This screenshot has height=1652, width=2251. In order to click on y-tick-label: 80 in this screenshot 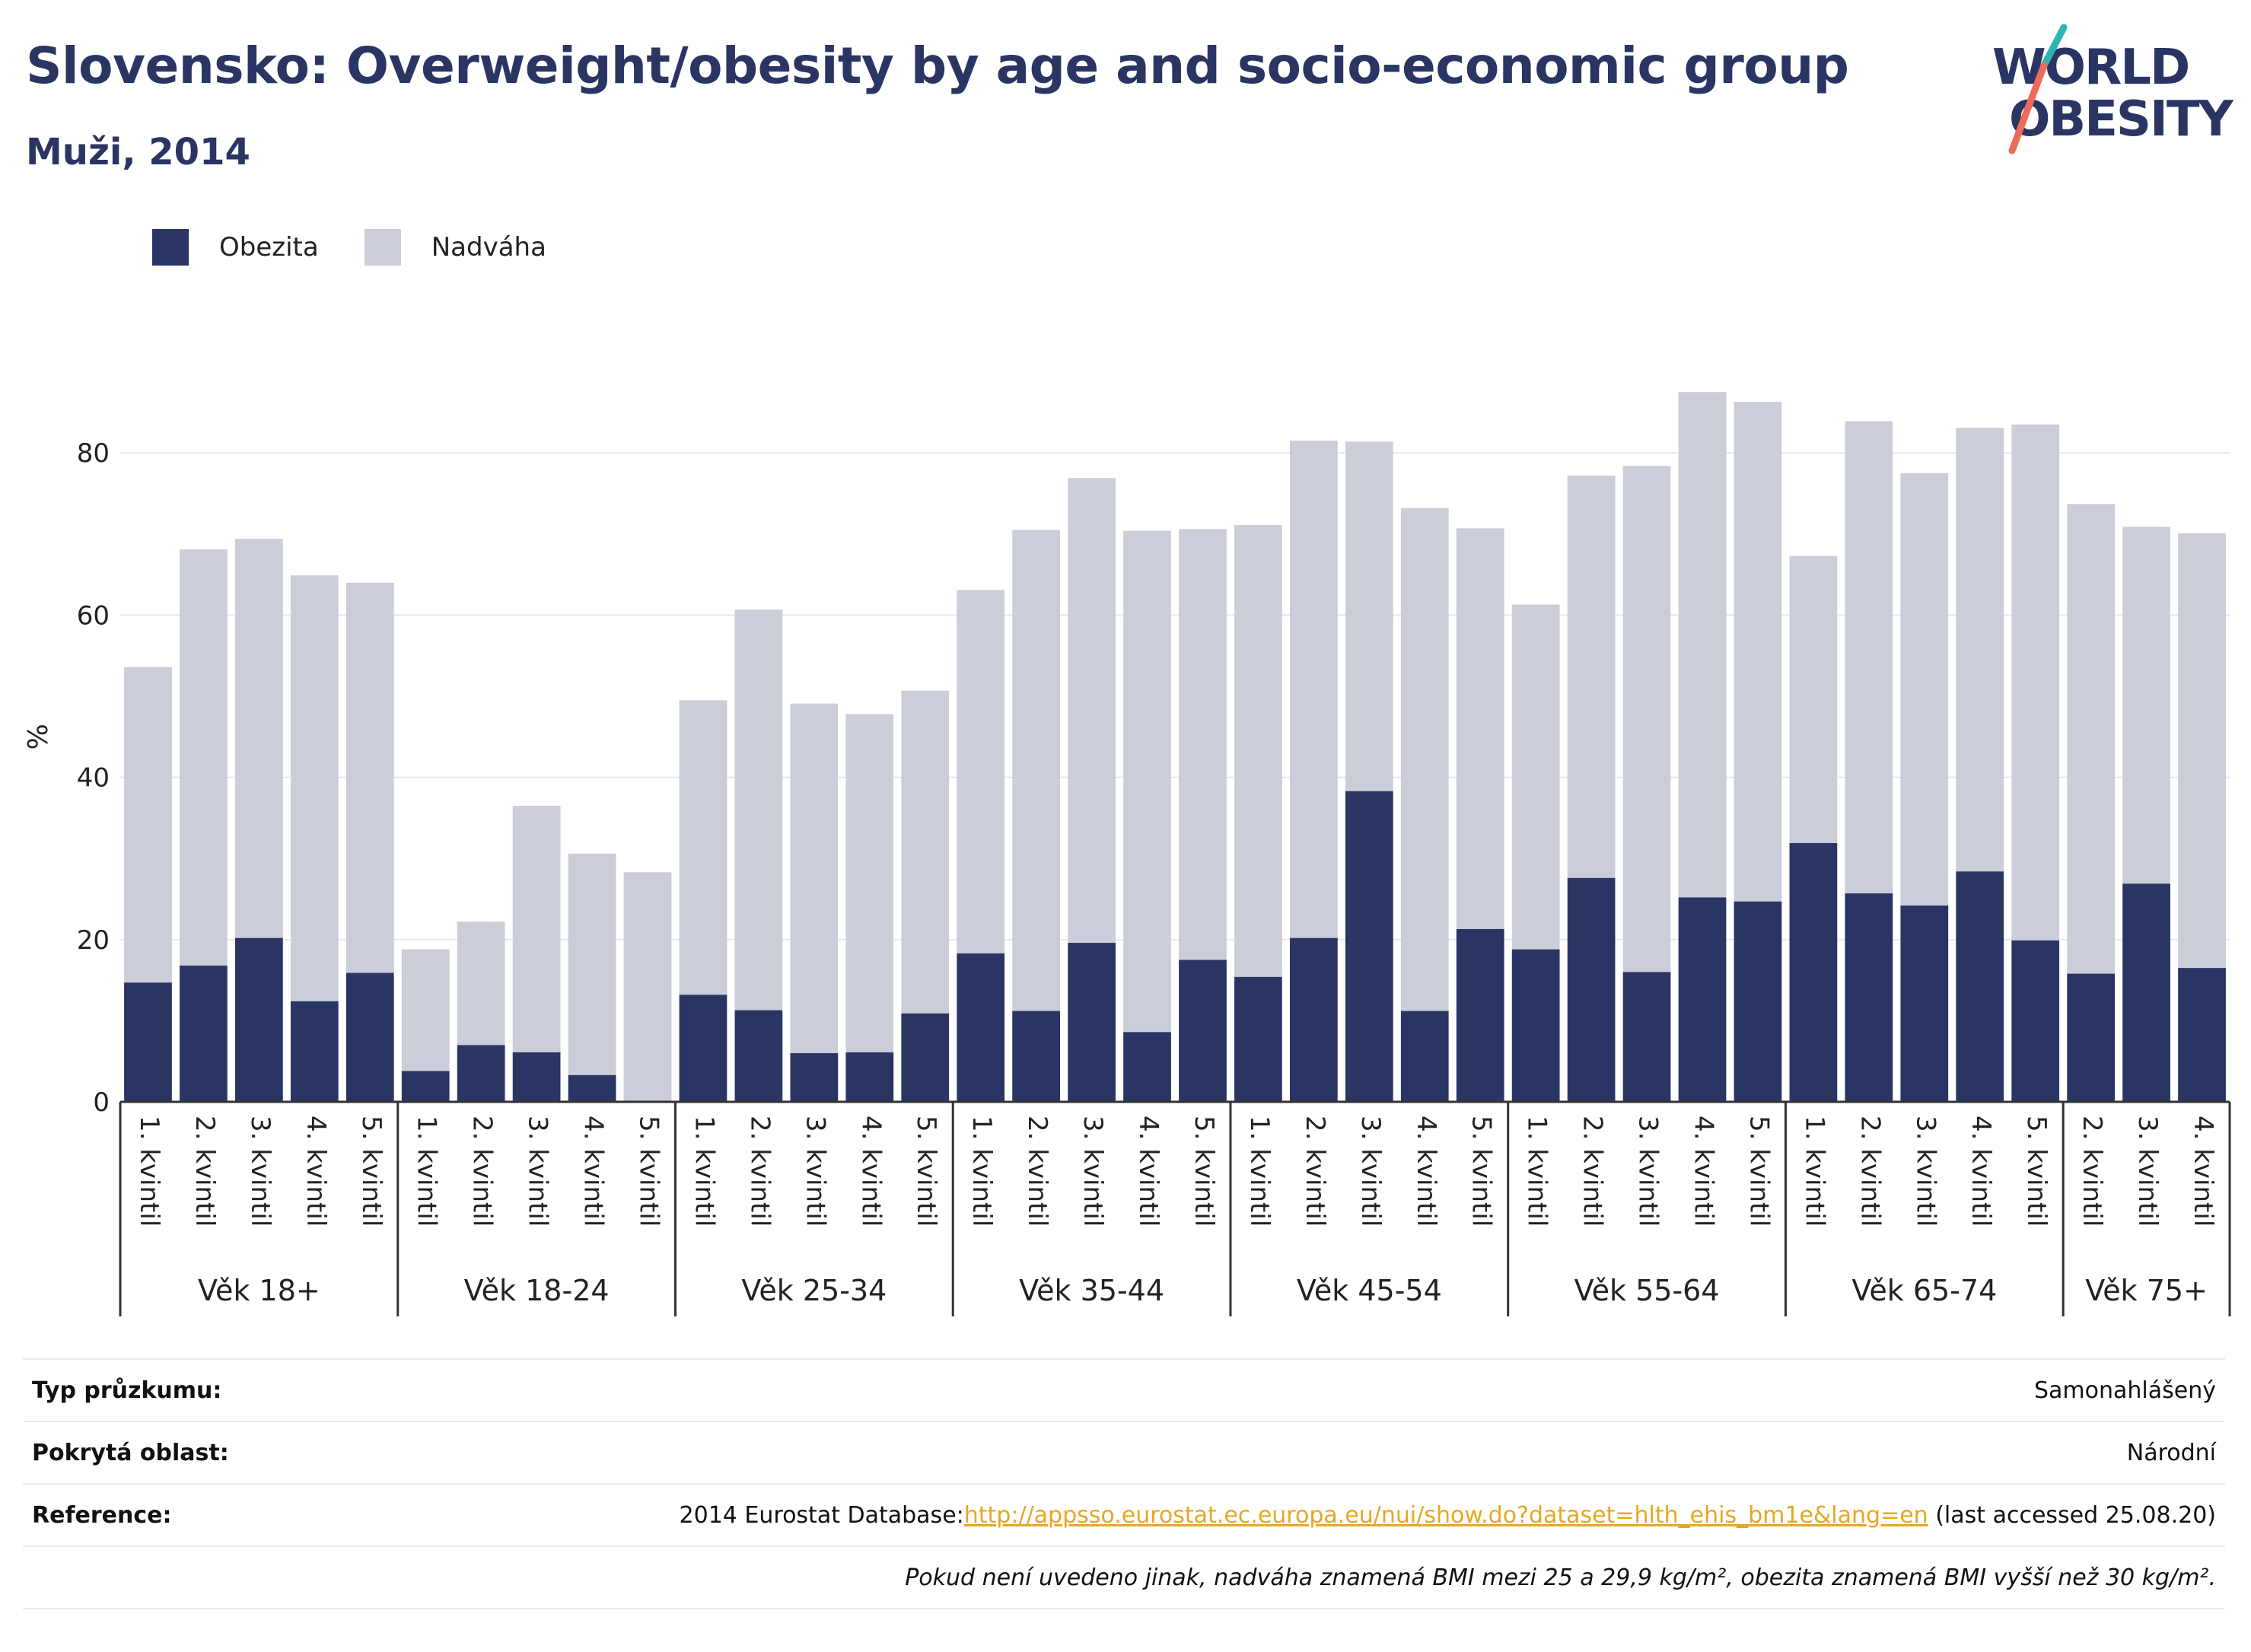, I will do `click(93, 453)`.